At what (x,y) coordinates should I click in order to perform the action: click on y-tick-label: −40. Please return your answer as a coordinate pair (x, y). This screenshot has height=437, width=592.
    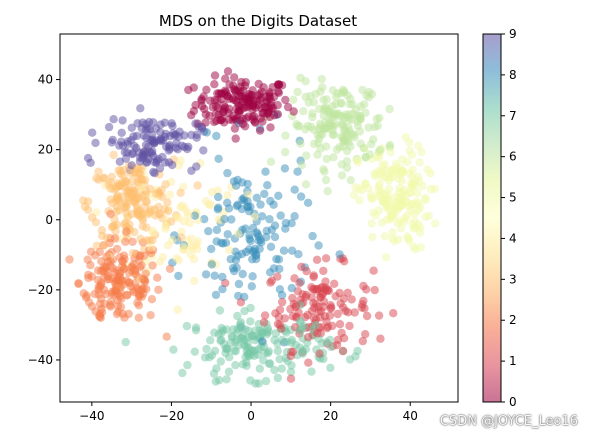
    Looking at the image, I should click on (40, 360).